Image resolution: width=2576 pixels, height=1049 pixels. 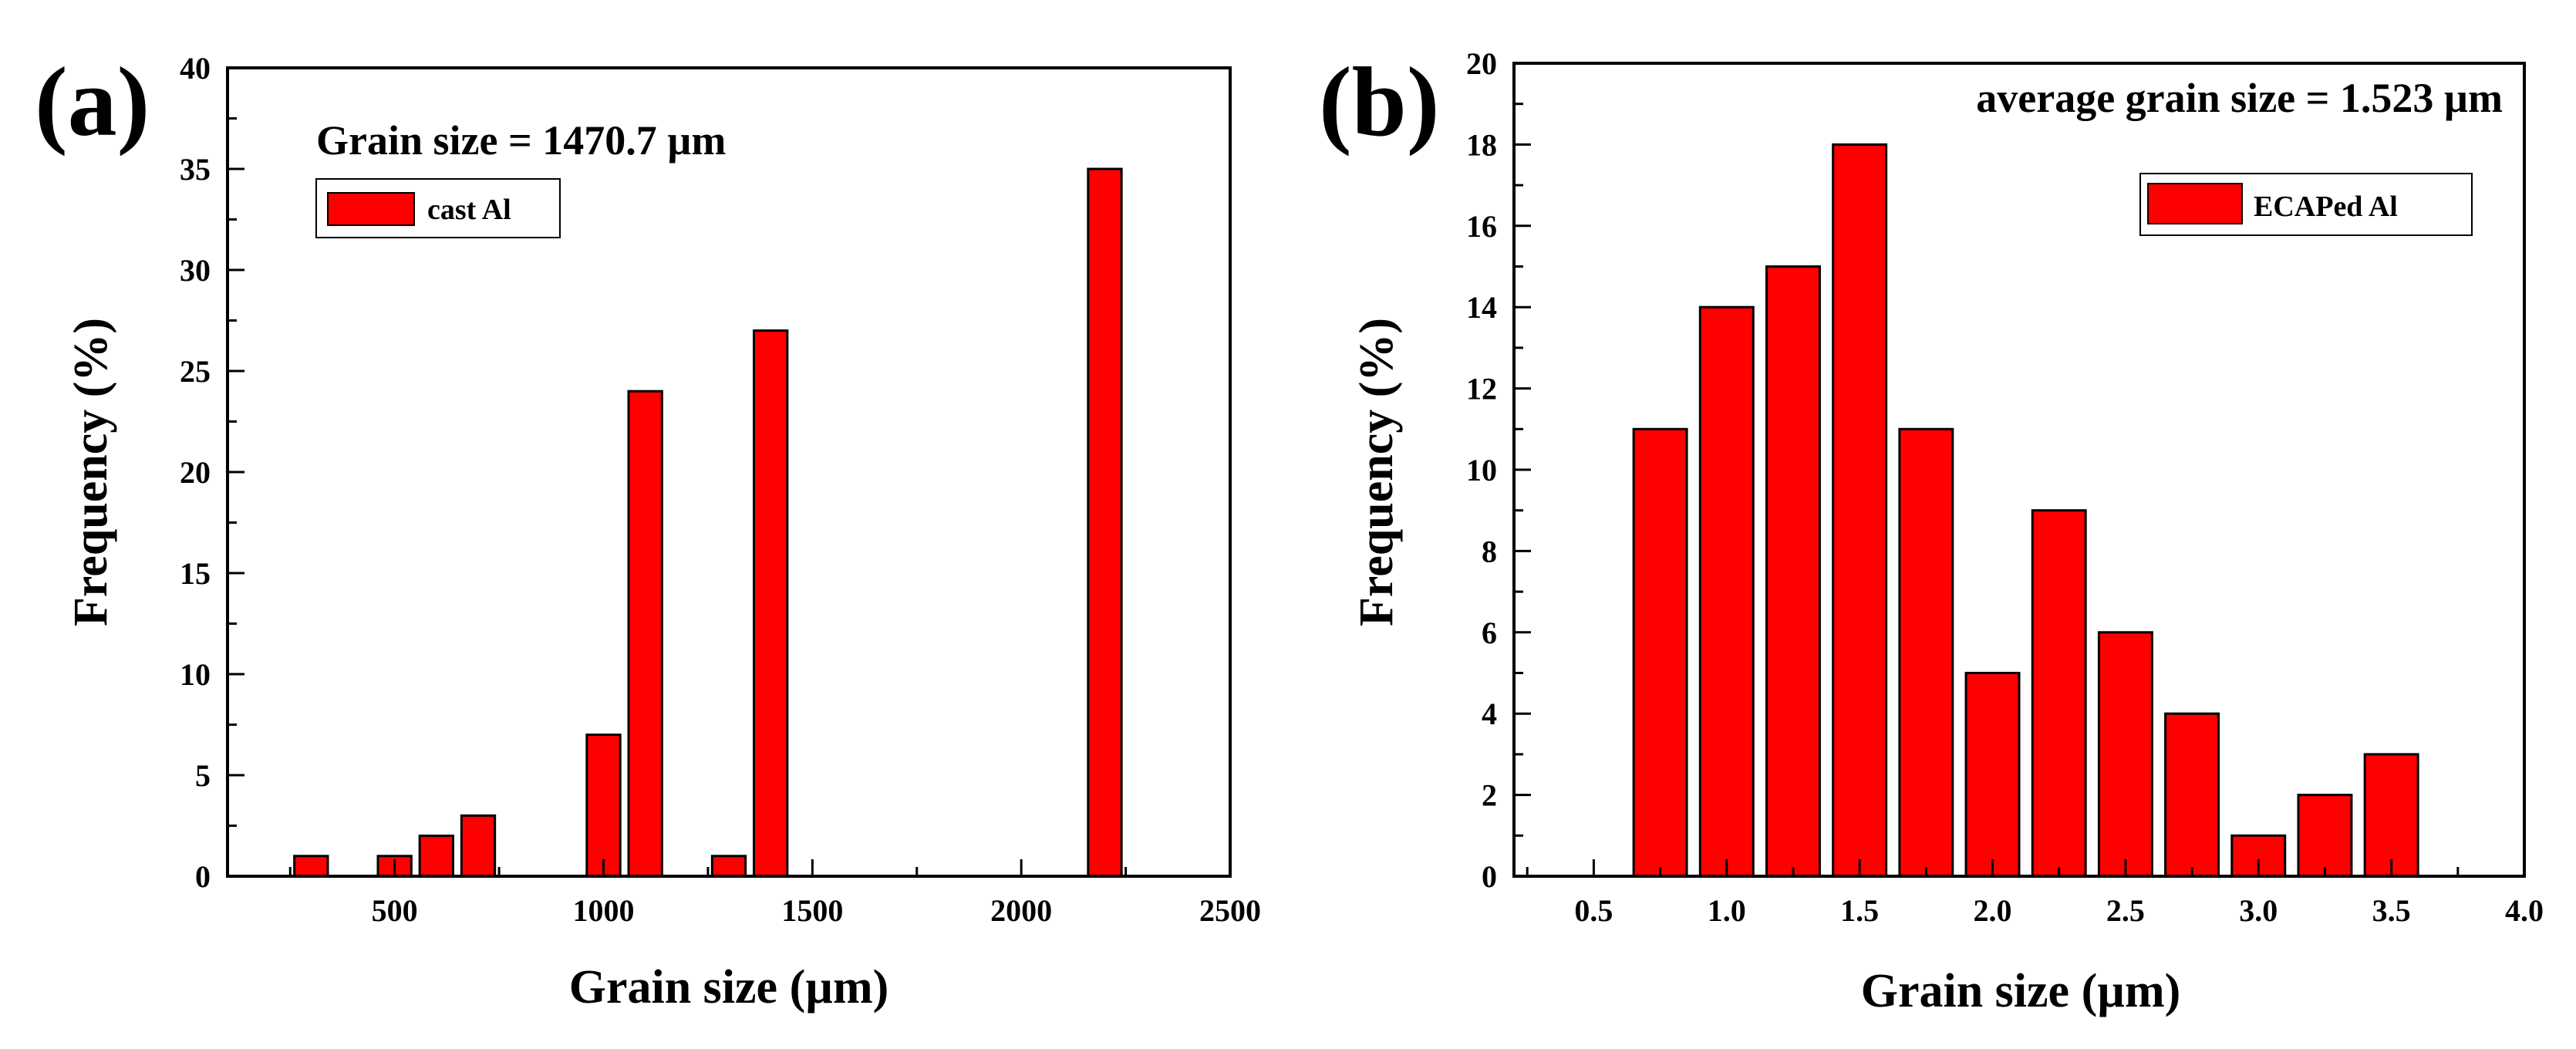 What do you see at coordinates (1379, 102) in the screenshot?
I see `panel-b-label: (b)` at bounding box center [1379, 102].